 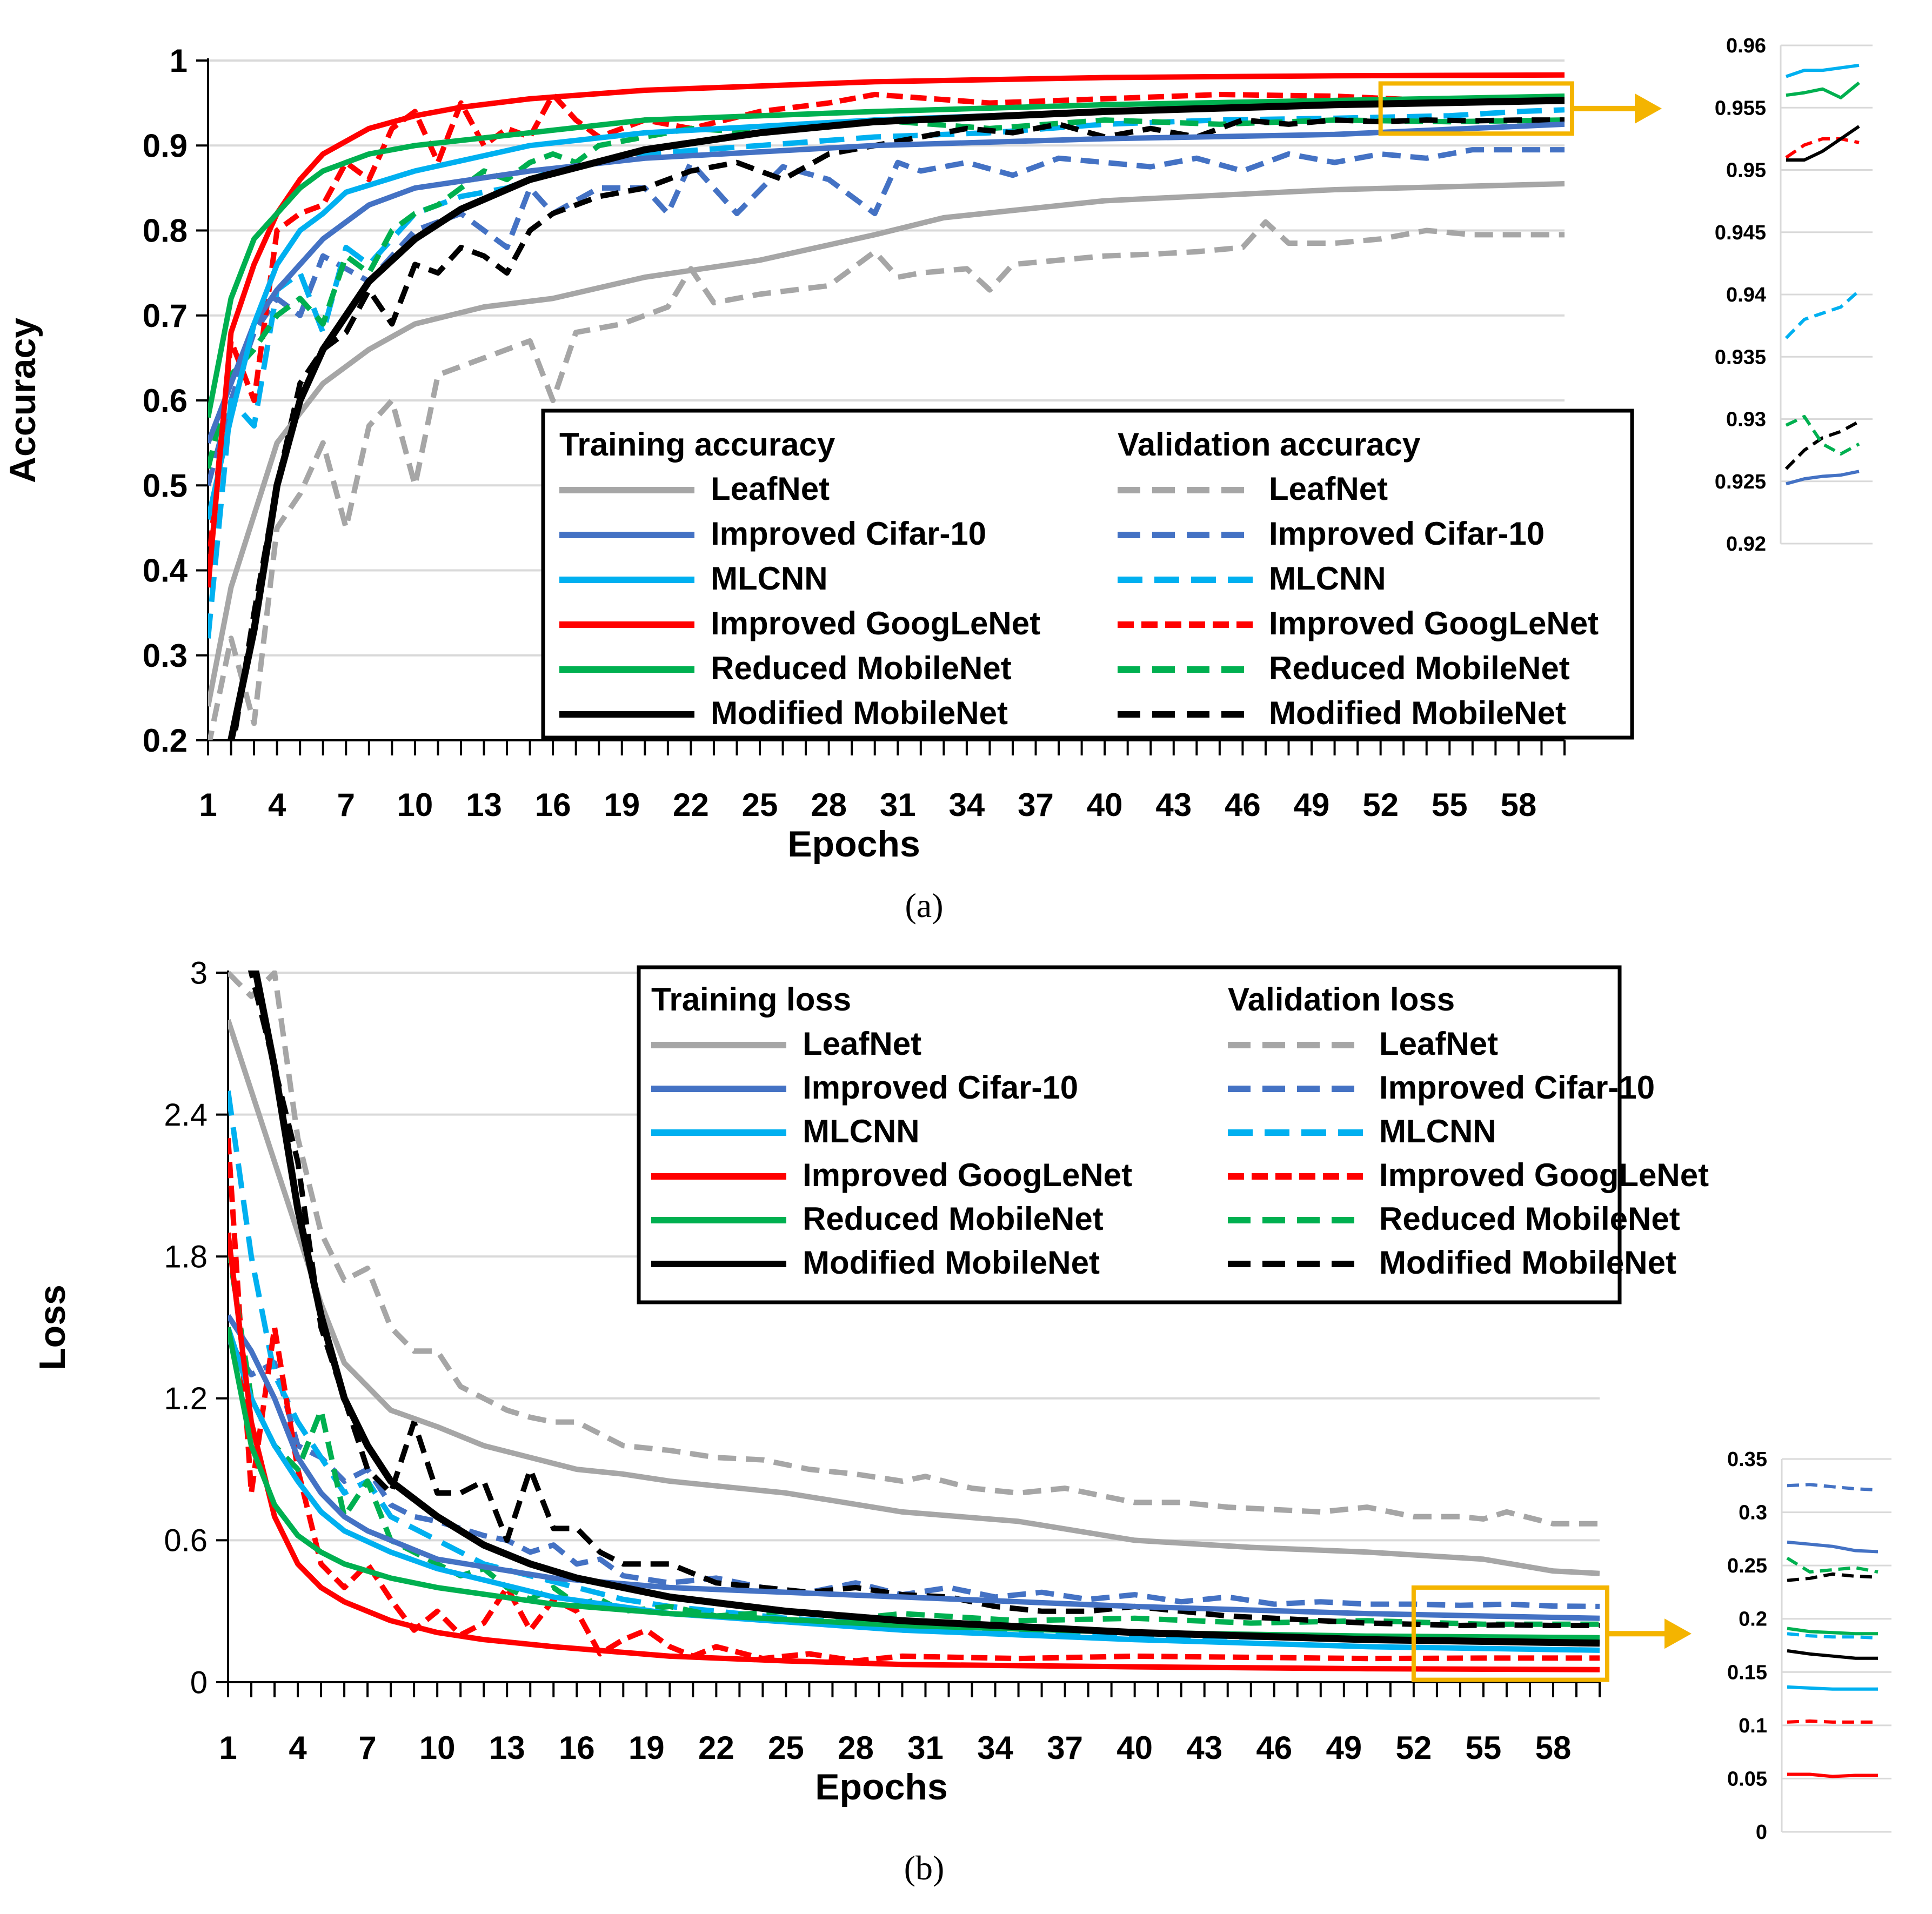 What do you see at coordinates (1747, 1566) in the screenshot?
I see `inset-tick-label: 0.25` at bounding box center [1747, 1566].